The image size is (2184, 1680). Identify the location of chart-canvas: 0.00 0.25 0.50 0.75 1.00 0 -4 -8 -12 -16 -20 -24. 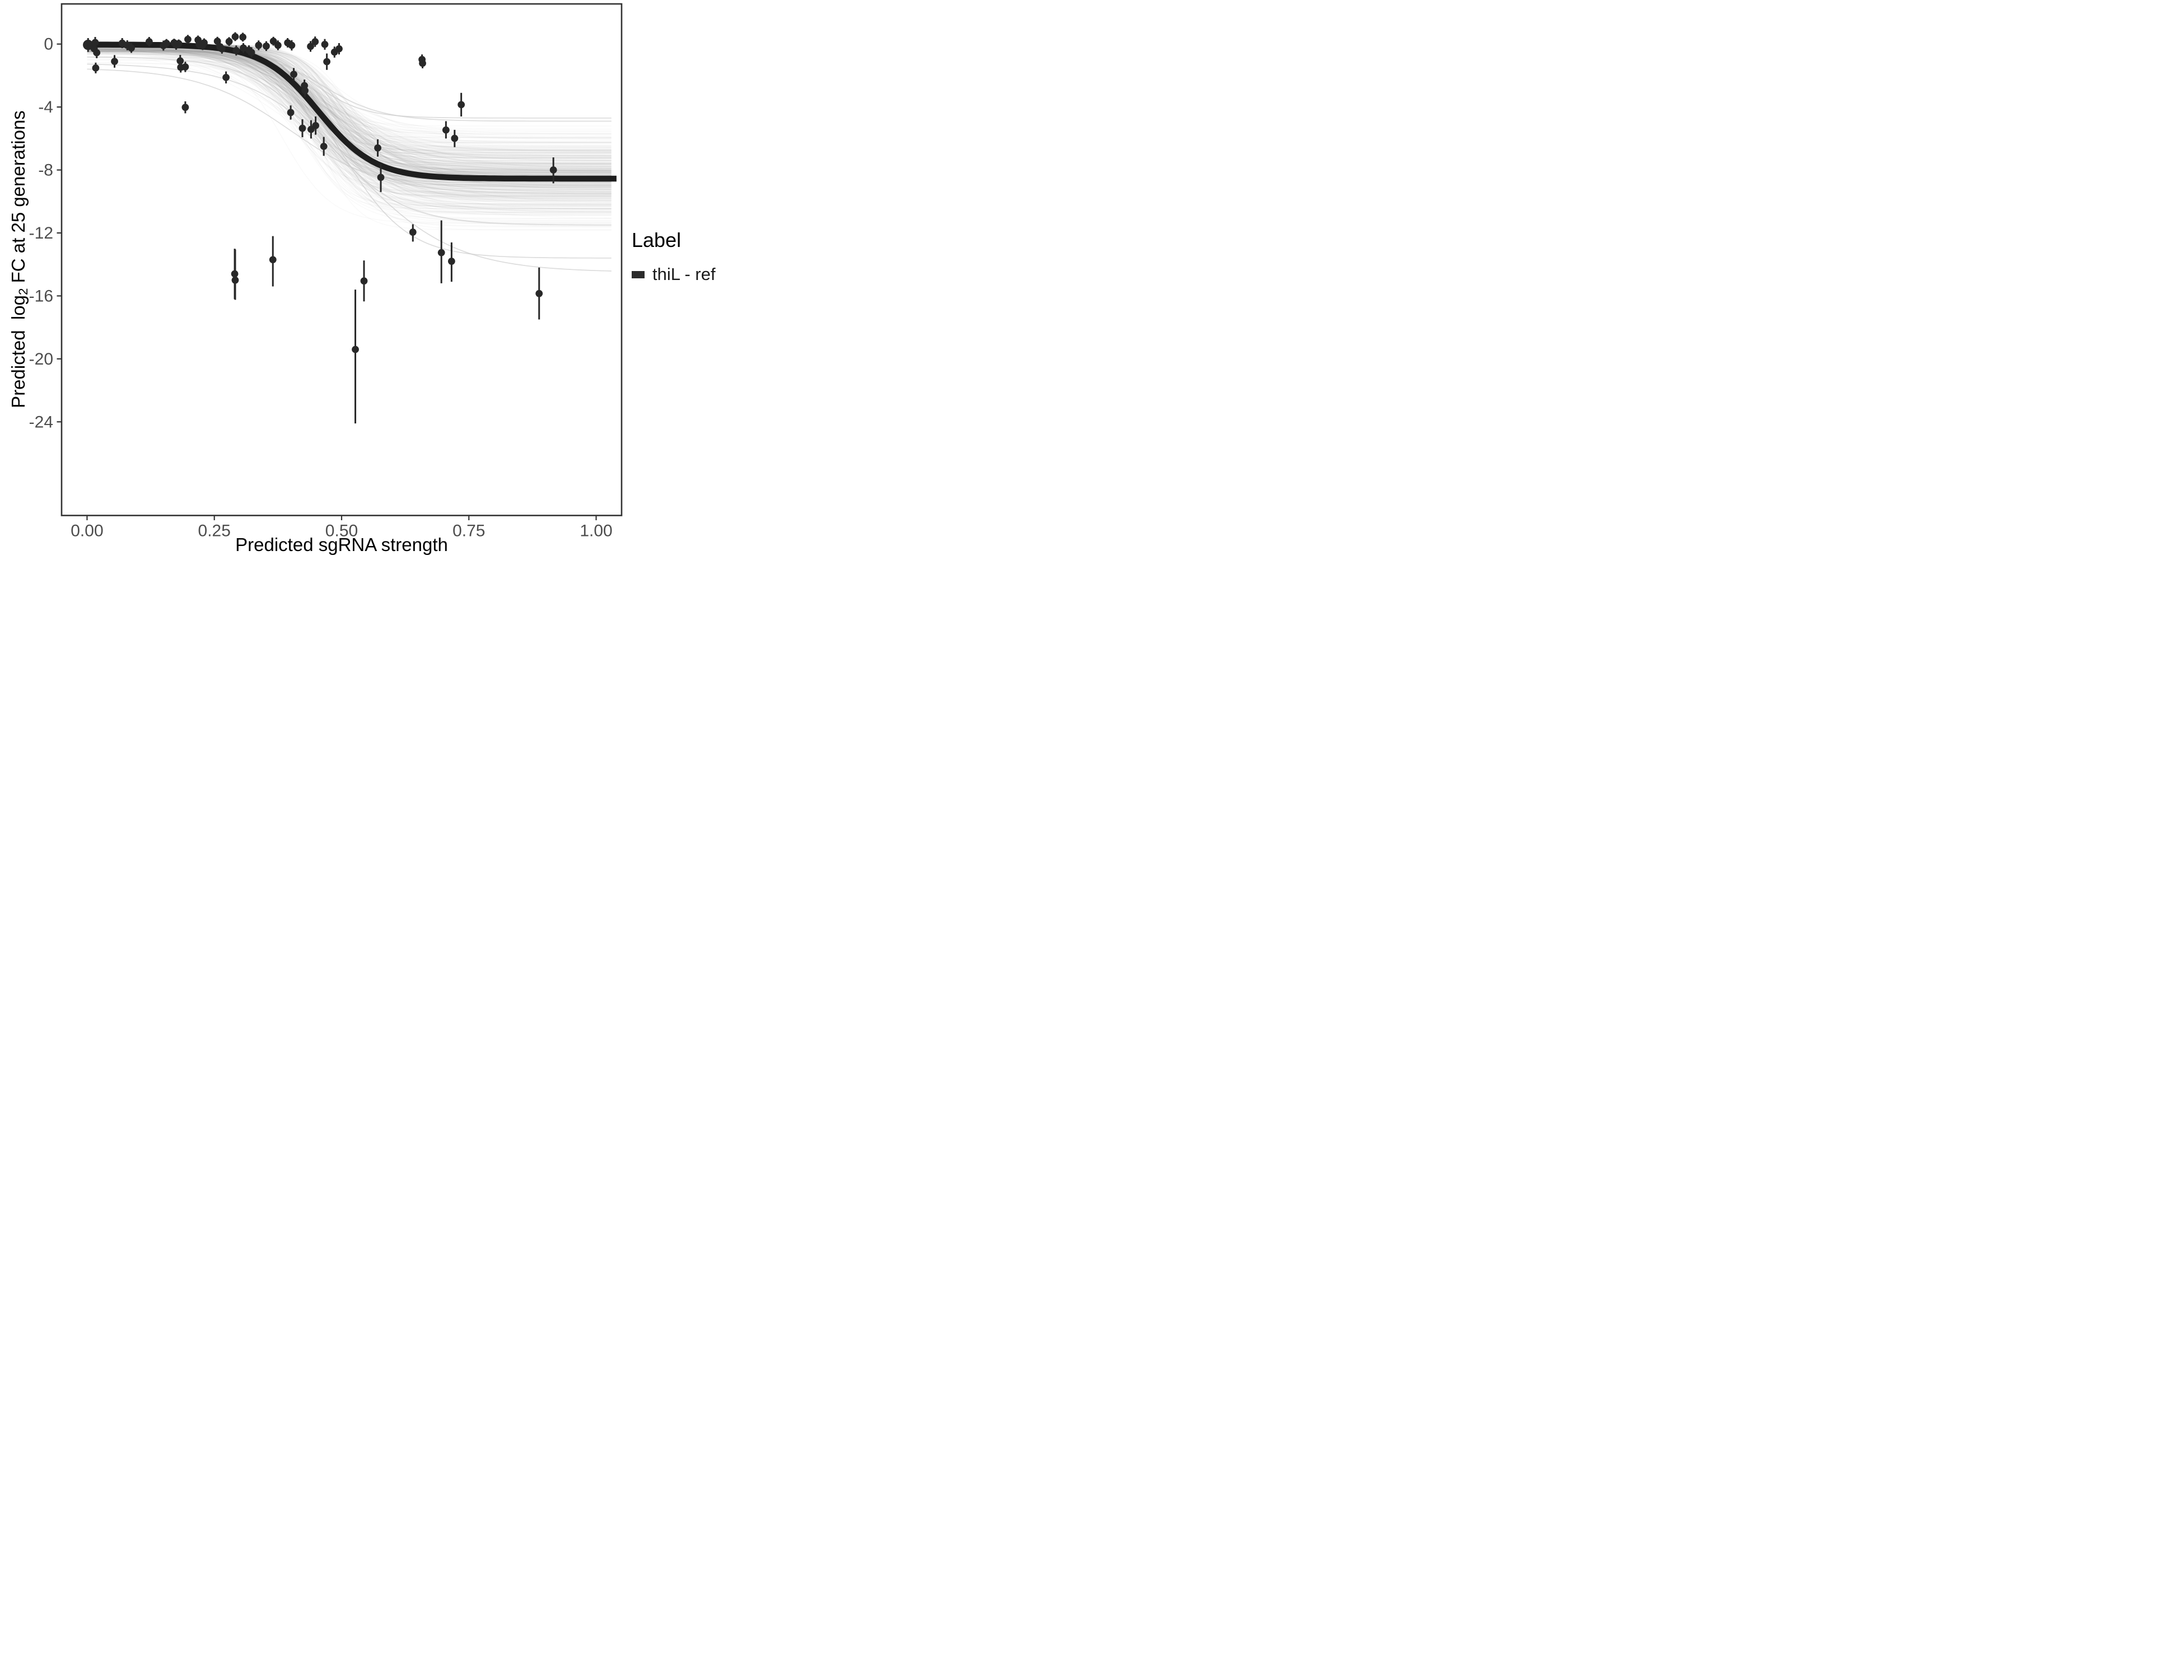
(326, 272).